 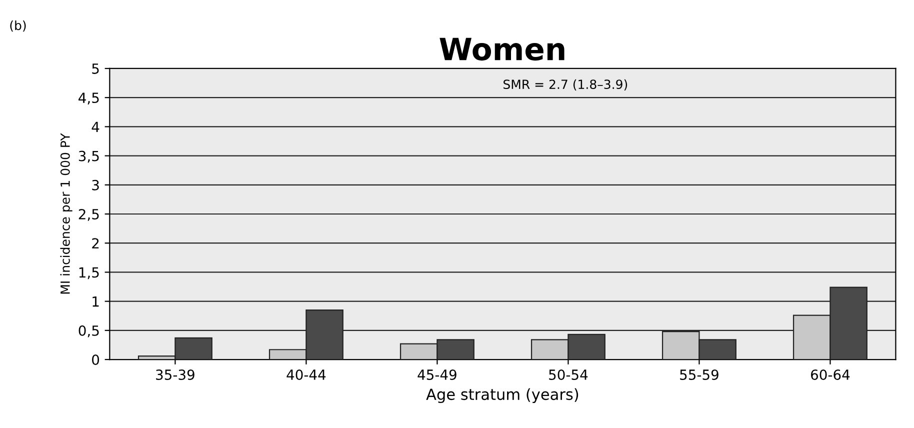 What do you see at coordinates (95, 301) in the screenshot?
I see `y-tick-label: 1` at bounding box center [95, 301].